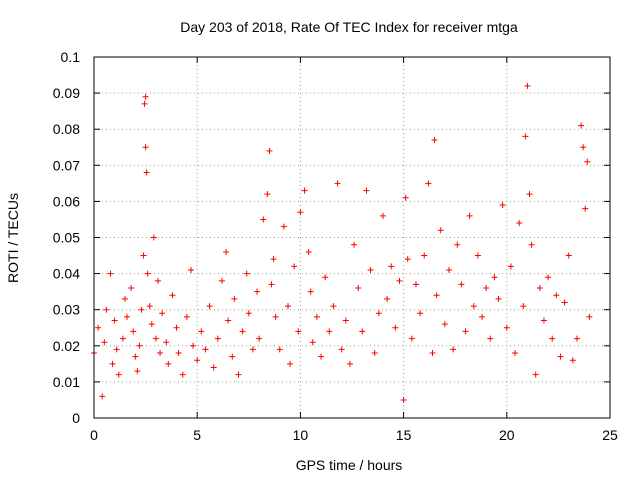  I want to click on y-tick-label: 0.1, so click(71, 57).